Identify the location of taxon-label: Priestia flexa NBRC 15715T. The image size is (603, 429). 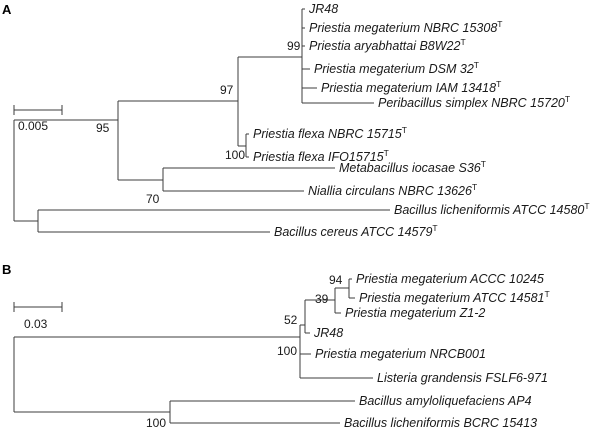
(330, 133).